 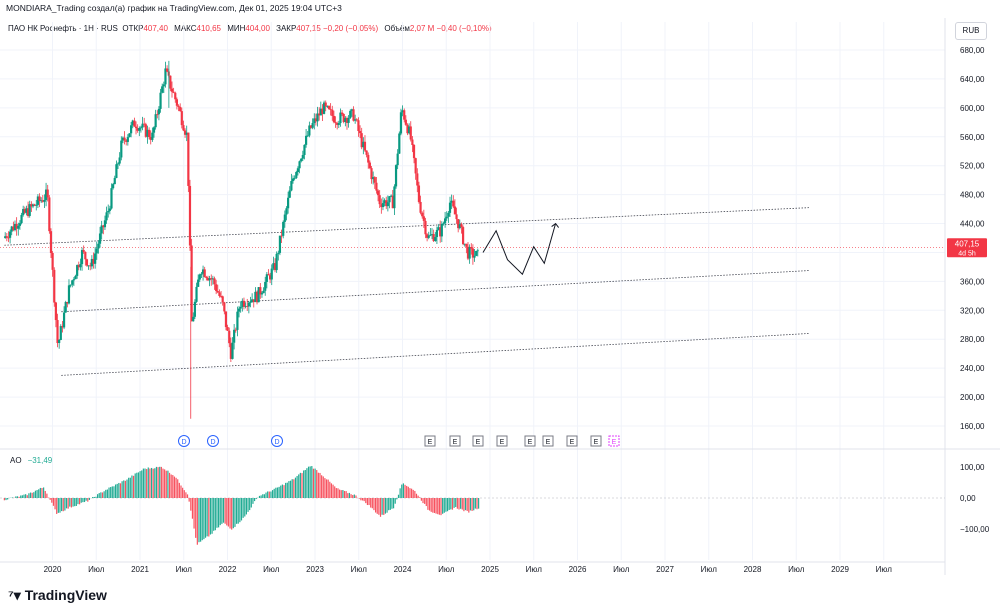 What do you see at coordinates (555, 225) in the screenshot?
I see `forecast-arrowhead` at bounding box center [555, 225].